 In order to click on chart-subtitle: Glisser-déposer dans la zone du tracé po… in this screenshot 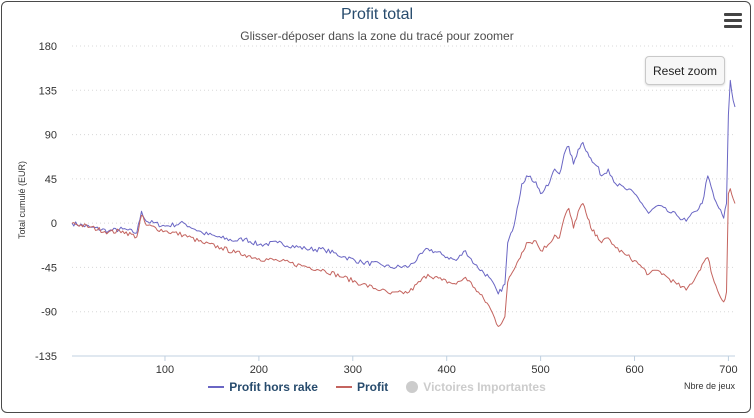, I will do `click(377, 36)`.